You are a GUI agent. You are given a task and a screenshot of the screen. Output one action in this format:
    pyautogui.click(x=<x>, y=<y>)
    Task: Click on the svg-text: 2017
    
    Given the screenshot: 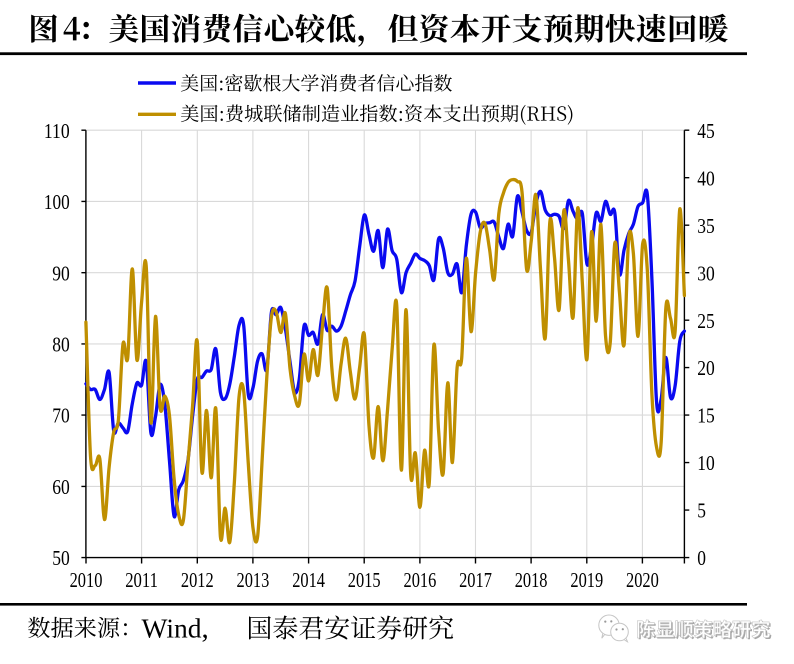 What is the action you would take?
    pyautogui.click(x=475, y=580)
    